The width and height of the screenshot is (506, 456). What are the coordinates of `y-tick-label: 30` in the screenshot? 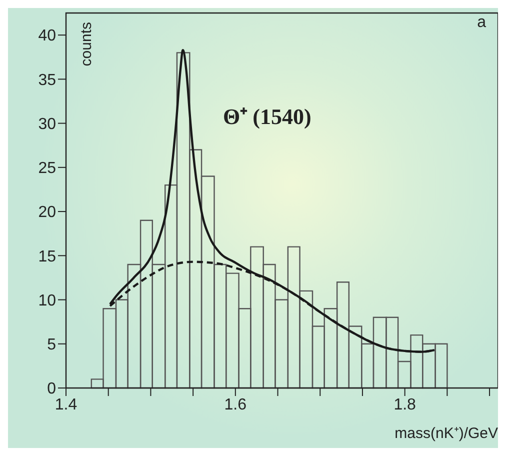 It's located at (47, 124).